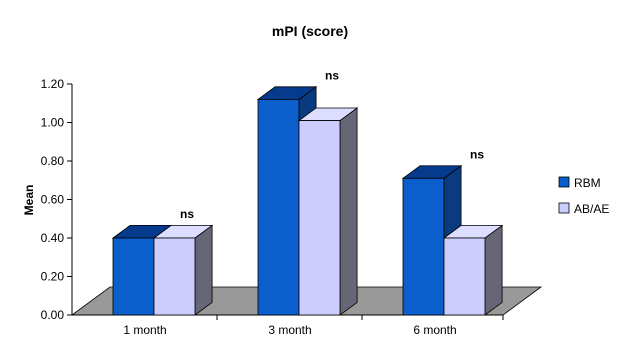  What do you see at coordinates (53, 238) in the screenshot?
I see `y-tick-label: 0.40` at bounding box center [53, 238].